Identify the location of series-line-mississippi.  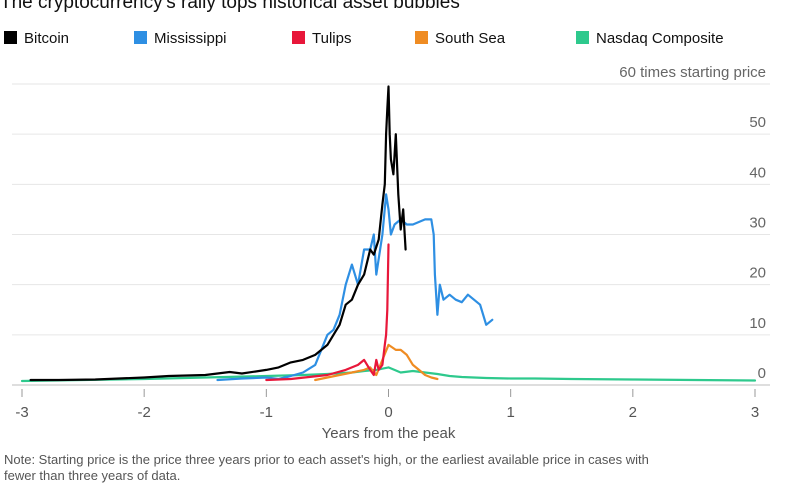
(355, 287).